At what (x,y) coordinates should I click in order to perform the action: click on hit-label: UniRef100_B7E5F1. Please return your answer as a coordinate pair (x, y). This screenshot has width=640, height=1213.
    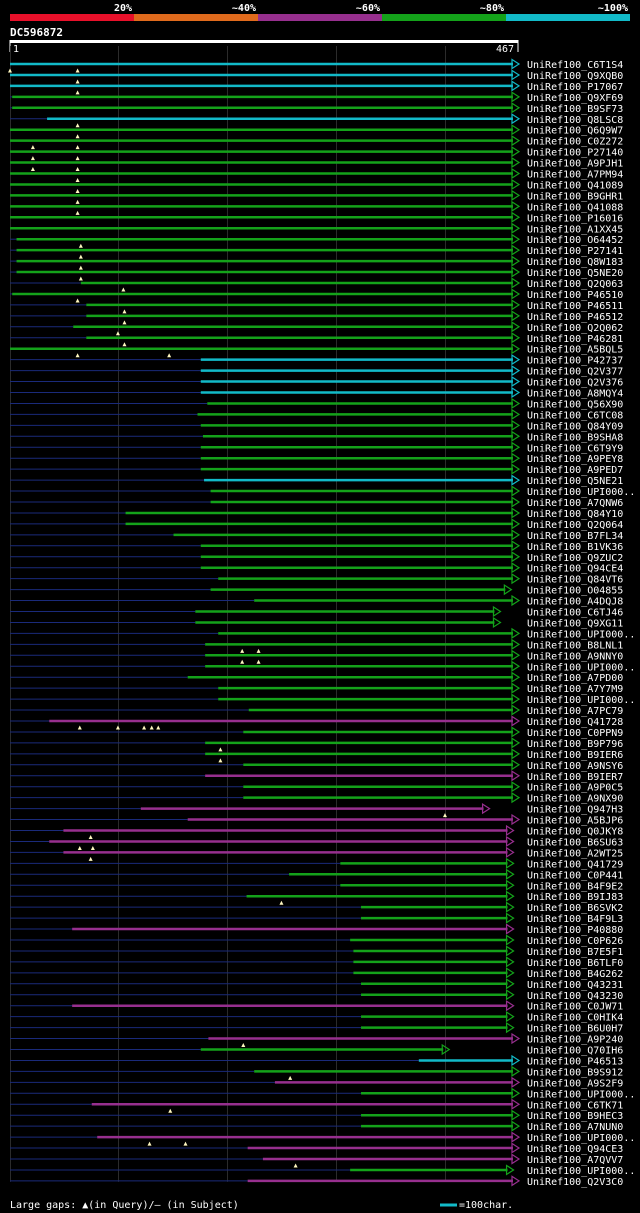
    Looking at the image, I should click on (575, 952).